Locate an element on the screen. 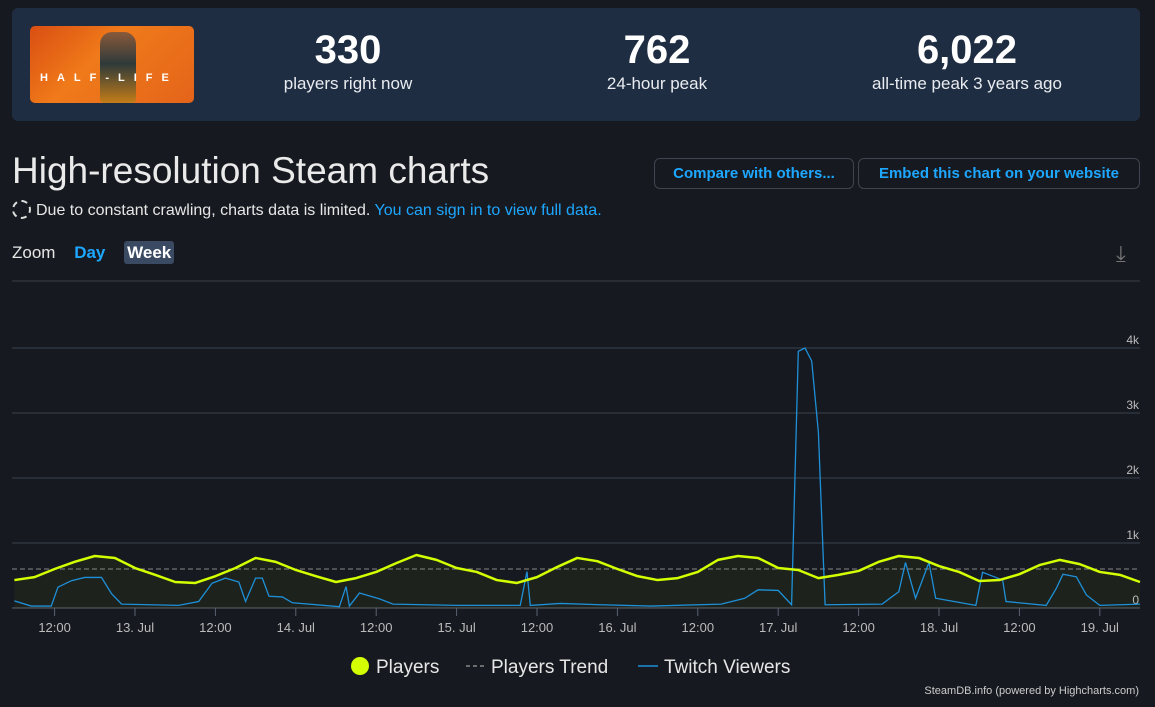 The width and height of the screenshot is (1155, 707). y-tick-label: 2k is located at coordinates (1133, 470).